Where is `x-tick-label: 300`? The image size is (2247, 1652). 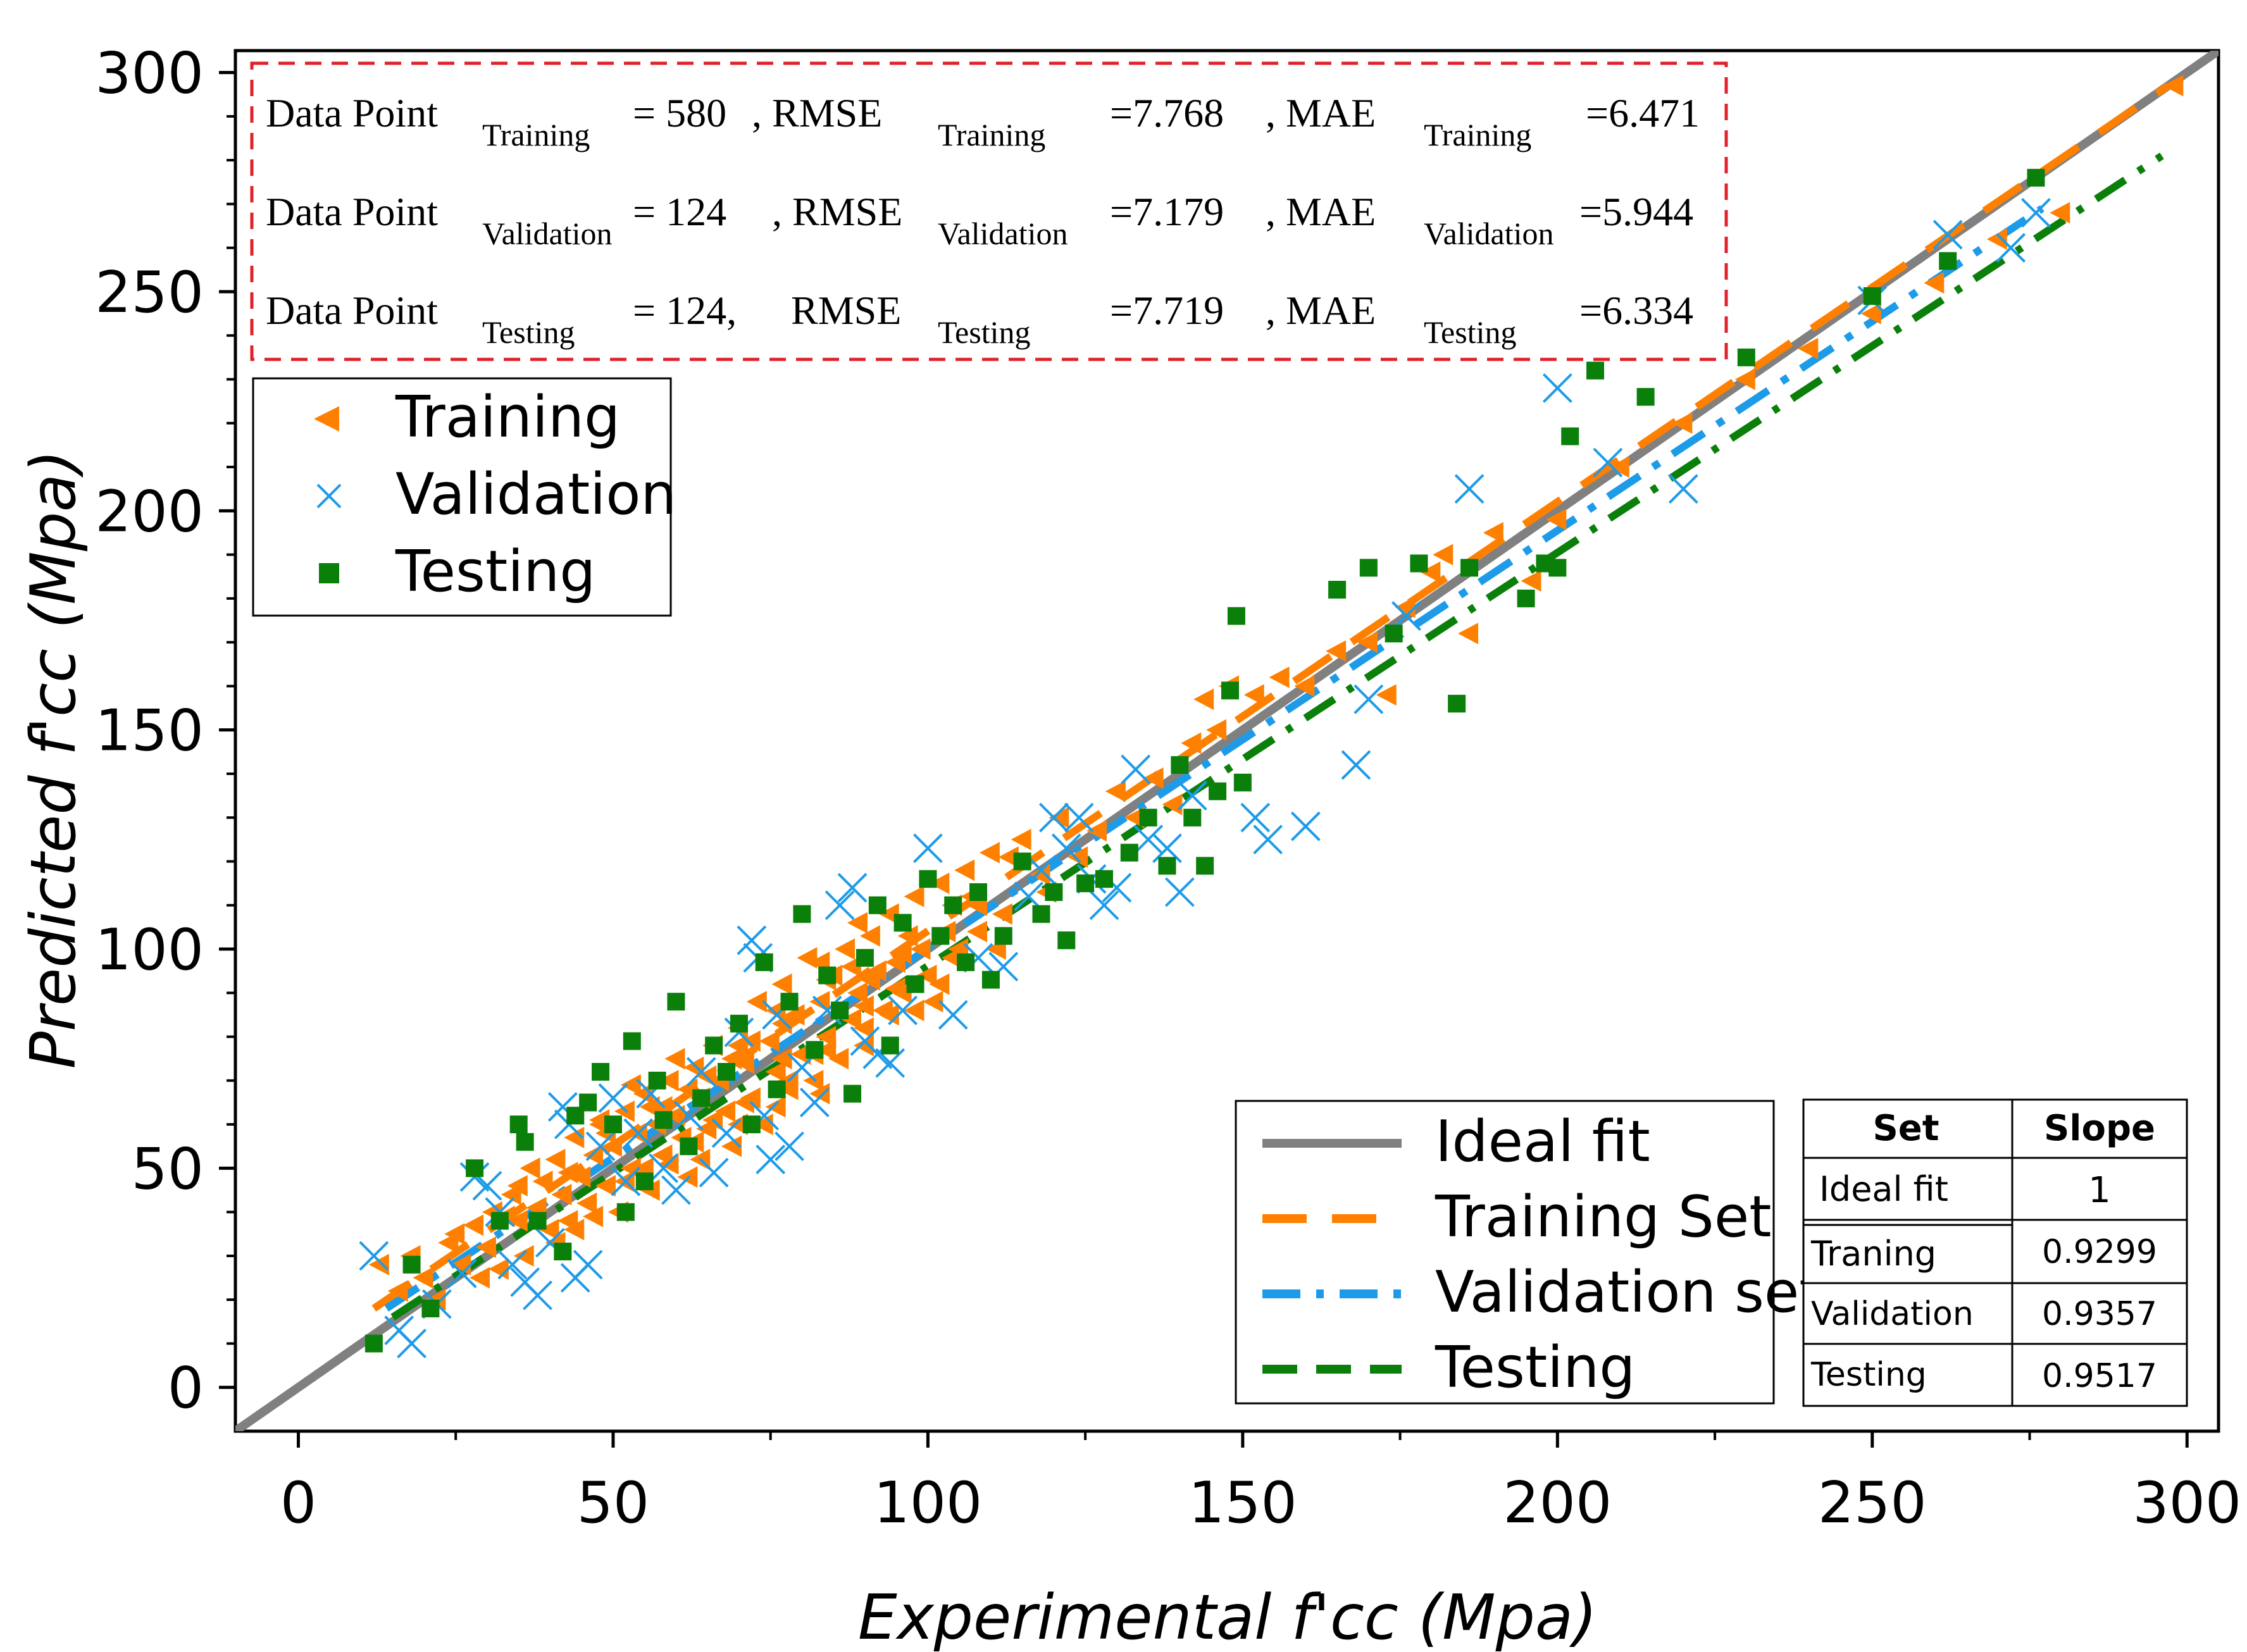
x-tick-label: 300 is located at coordinates (2186, 1503).